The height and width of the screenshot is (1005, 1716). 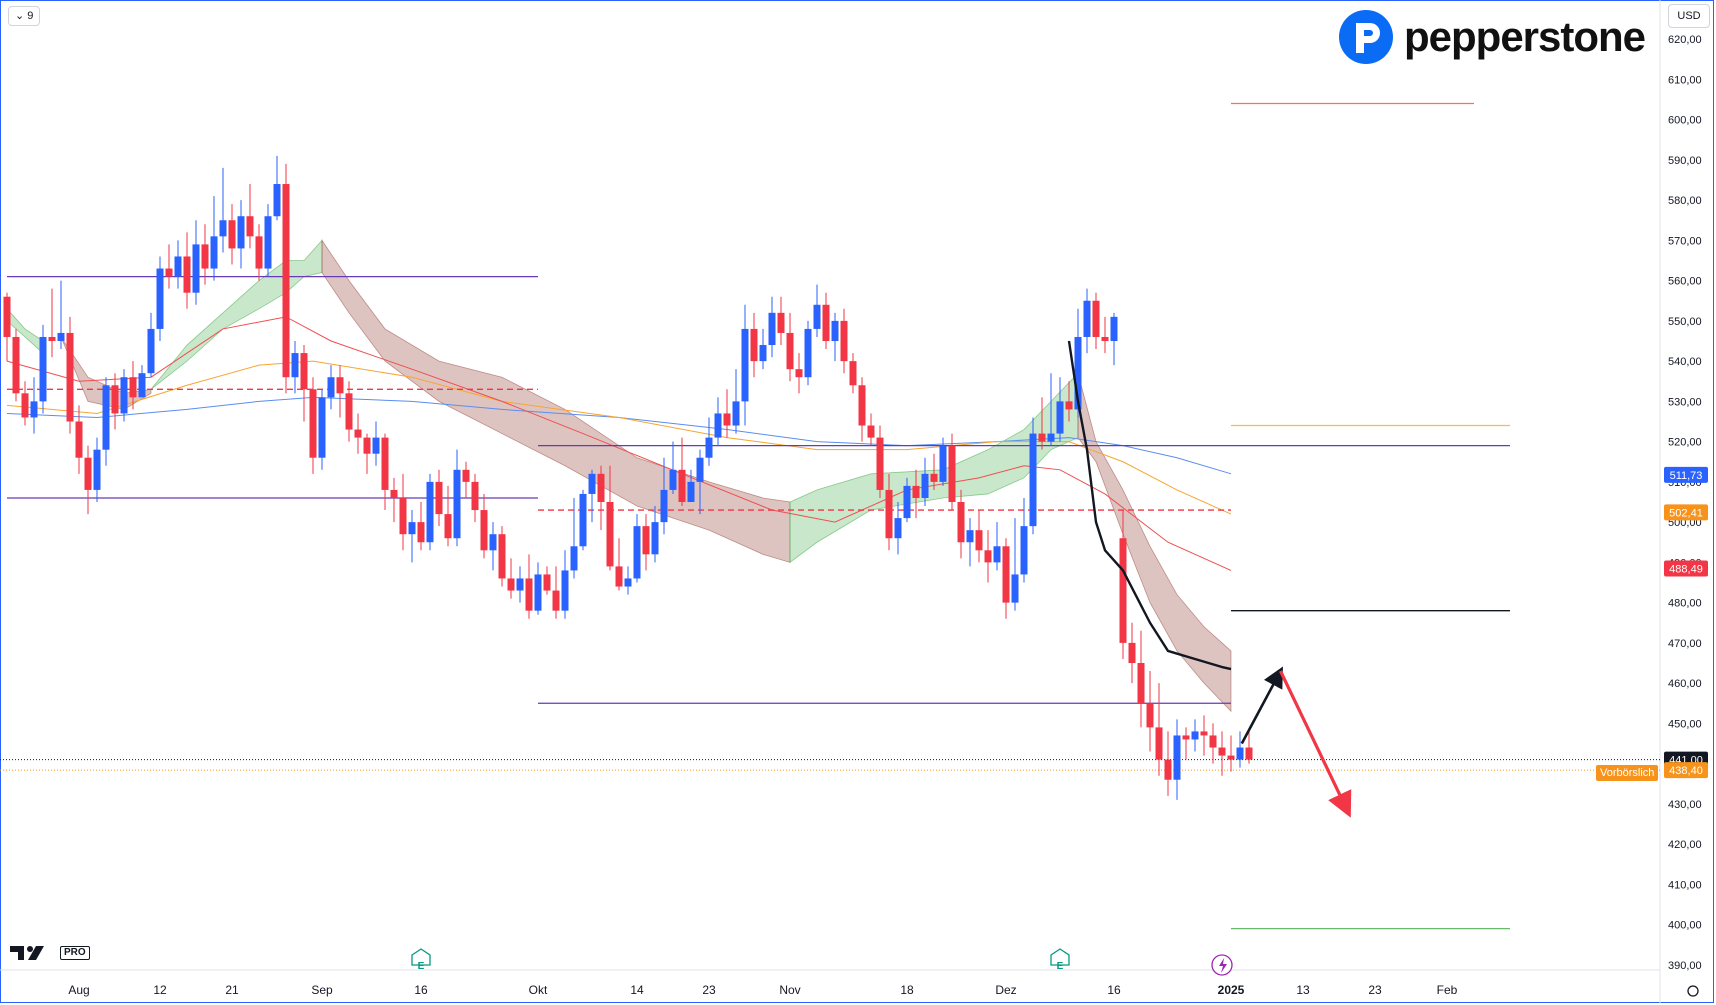 What do you see at coordinates (1447, 990) in the screenshot?
I see `x-tick-label: Feb` at bounding box center [1447, 990].